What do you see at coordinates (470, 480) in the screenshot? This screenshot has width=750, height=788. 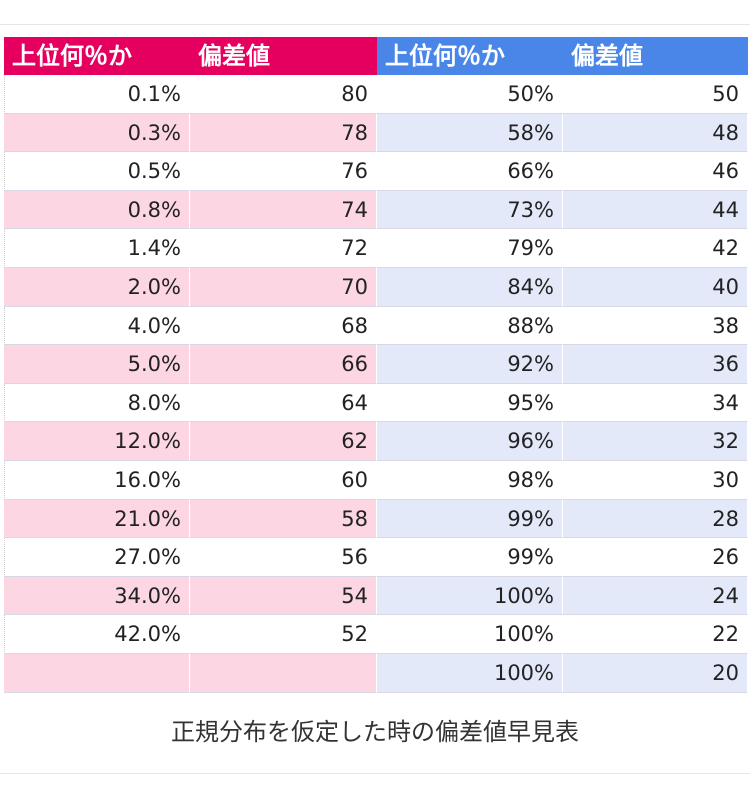 I see `cell-right-percent: 98%` at bounding box center [470, 480].